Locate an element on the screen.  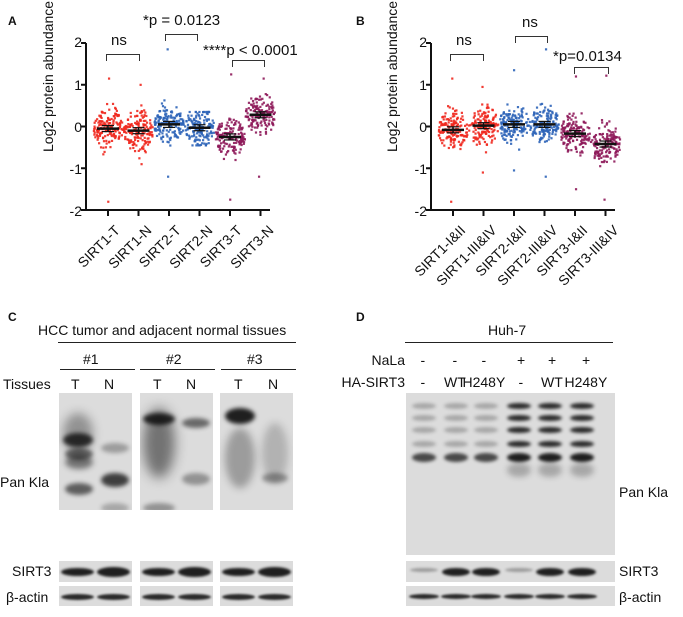
group-label-1: #1 is located at coordinates (91, 359).